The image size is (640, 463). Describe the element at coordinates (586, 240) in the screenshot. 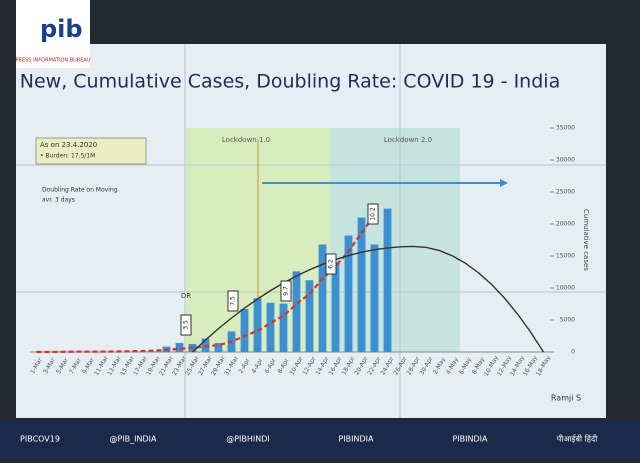

I see `y2-axis-label: Cumulative cases` at that location.